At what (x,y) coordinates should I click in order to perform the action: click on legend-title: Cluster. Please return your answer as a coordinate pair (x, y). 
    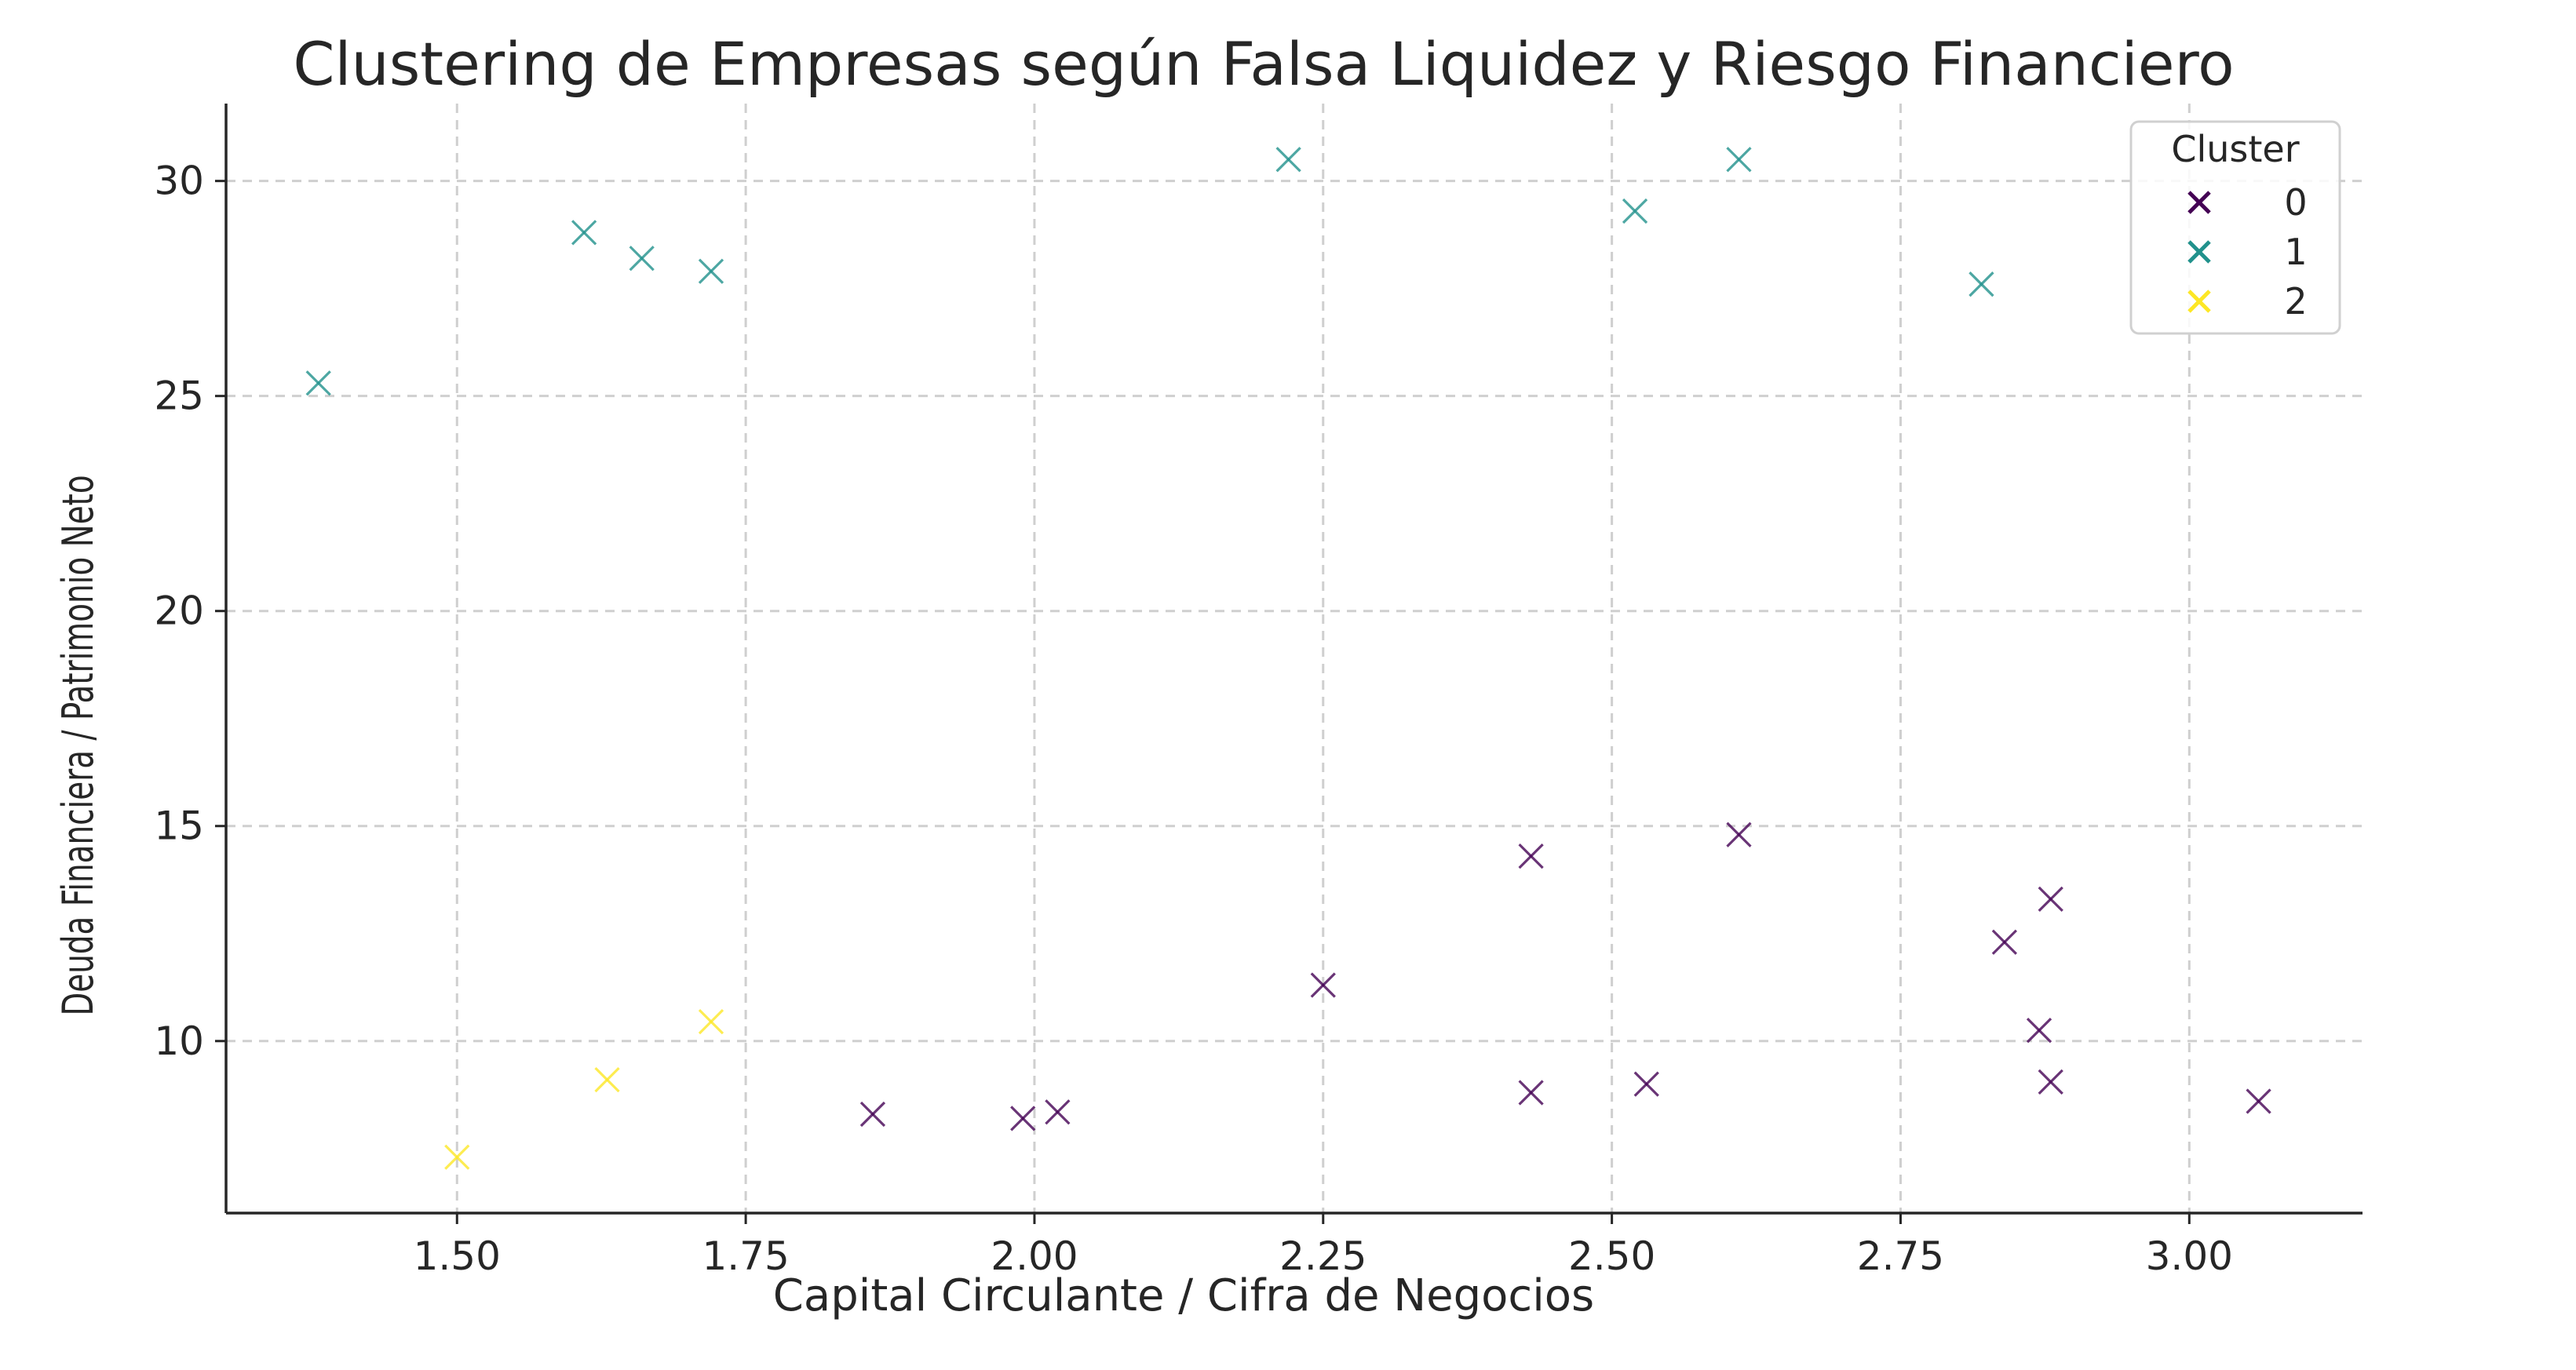
    Looking at the image, I should click on (2235, 149).